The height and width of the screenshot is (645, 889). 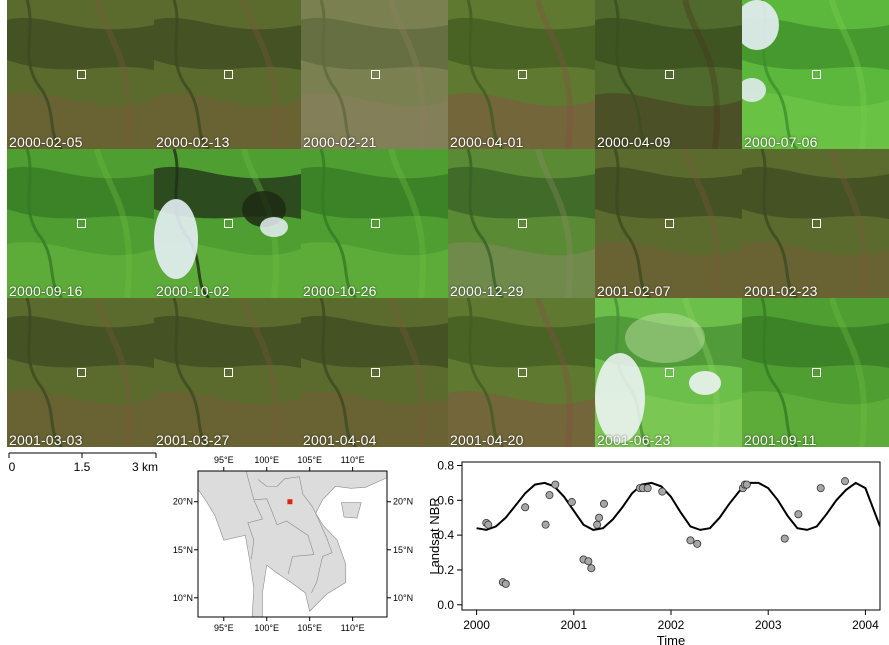 What do you see at coordinates (403, 550) in the screenshot?
I see `map-lat-label-right: 15°N` at bounding box center [403, 550].